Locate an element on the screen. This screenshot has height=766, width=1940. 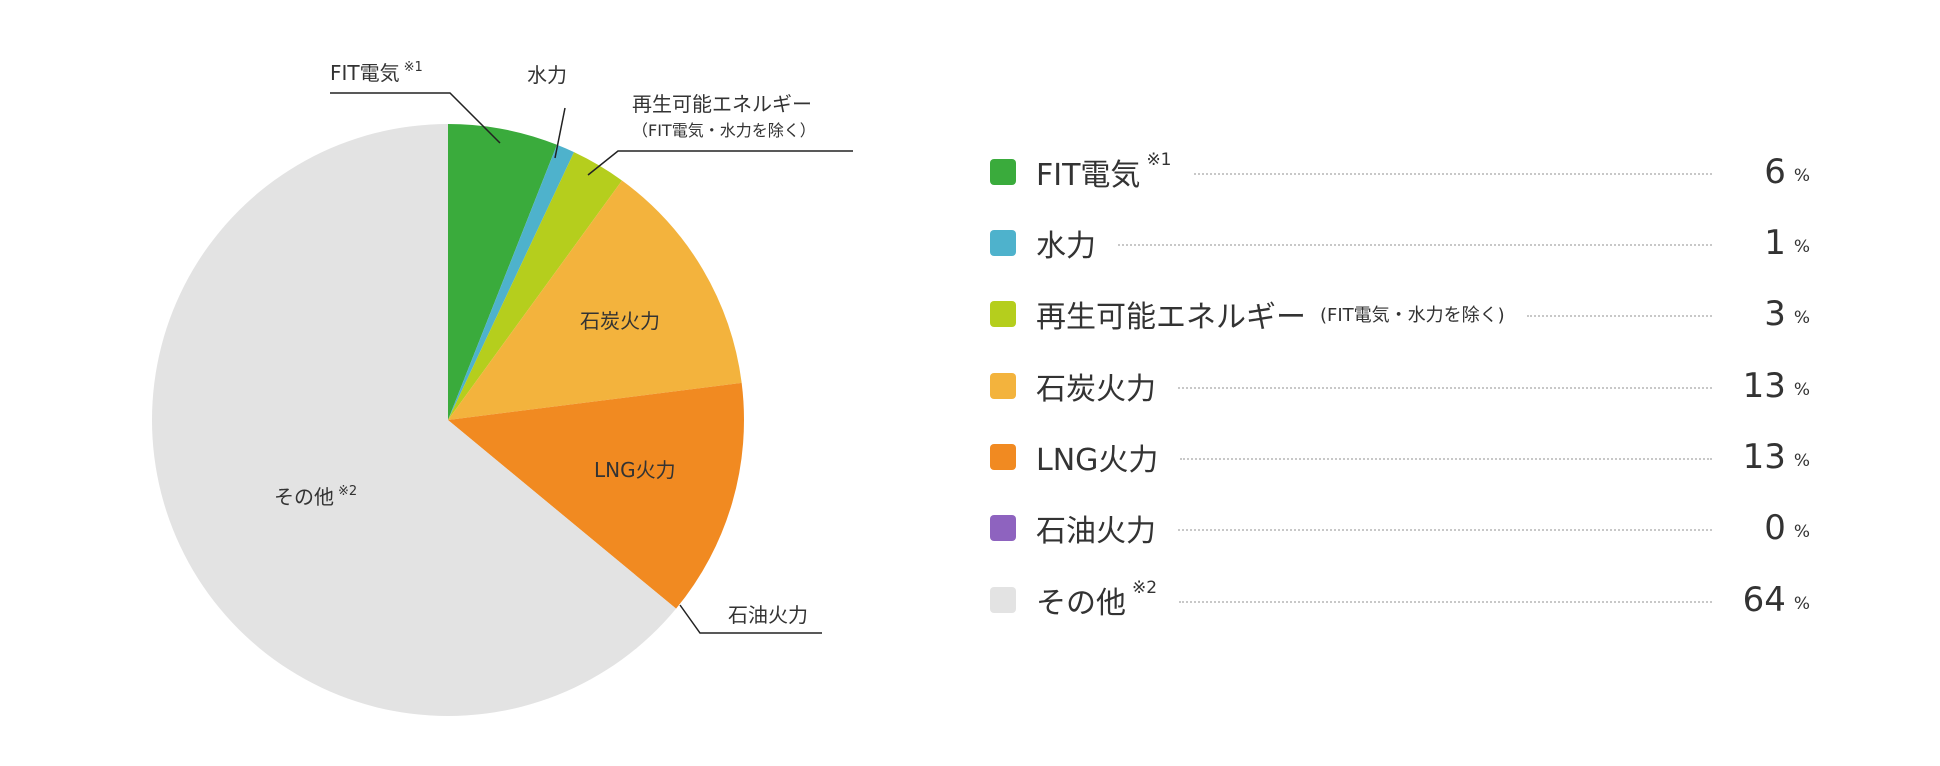
pie-slice-hydro is located at coordinates (511, 282).